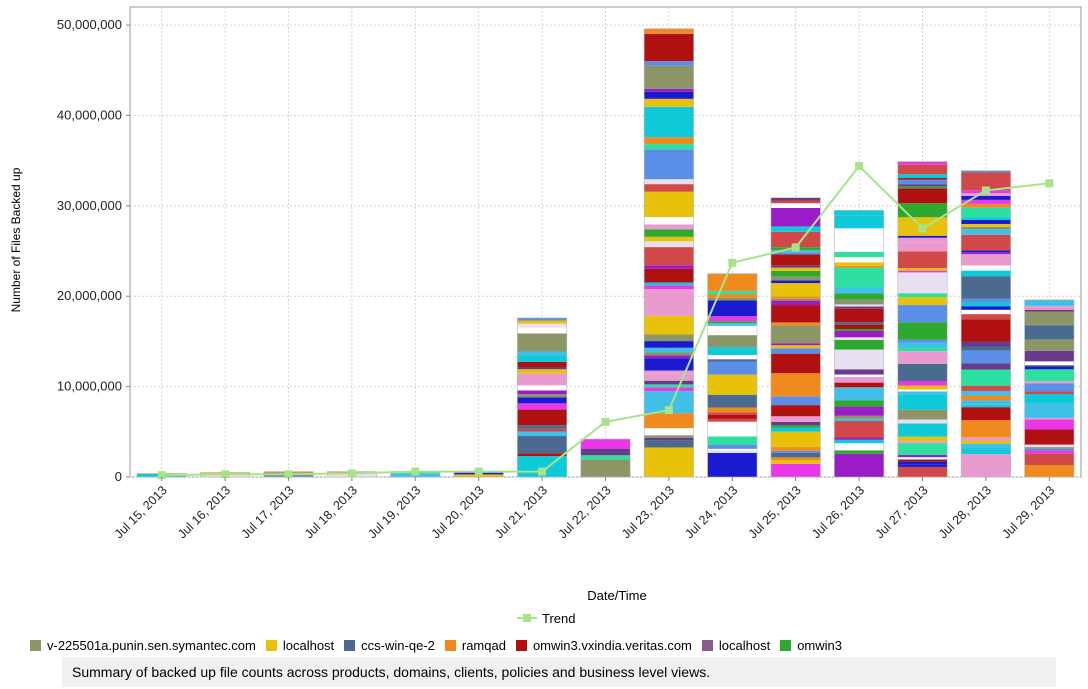 The image size is (1088, 689). Describe the element at coordinates (475, 645) in the screenshot. I see `legend-item: ramqad` at that location.